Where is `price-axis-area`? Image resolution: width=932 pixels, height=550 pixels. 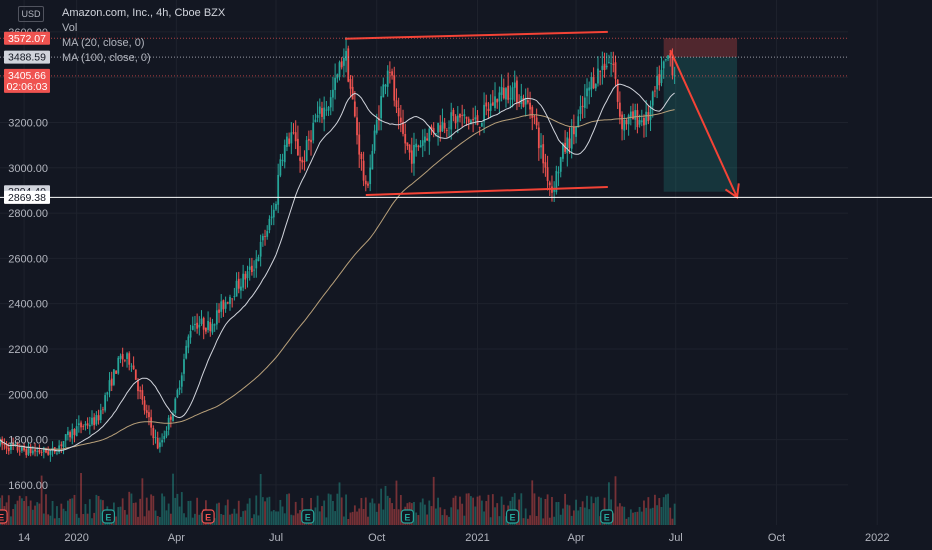
price-axis-area is located at coordinates (891, 275).